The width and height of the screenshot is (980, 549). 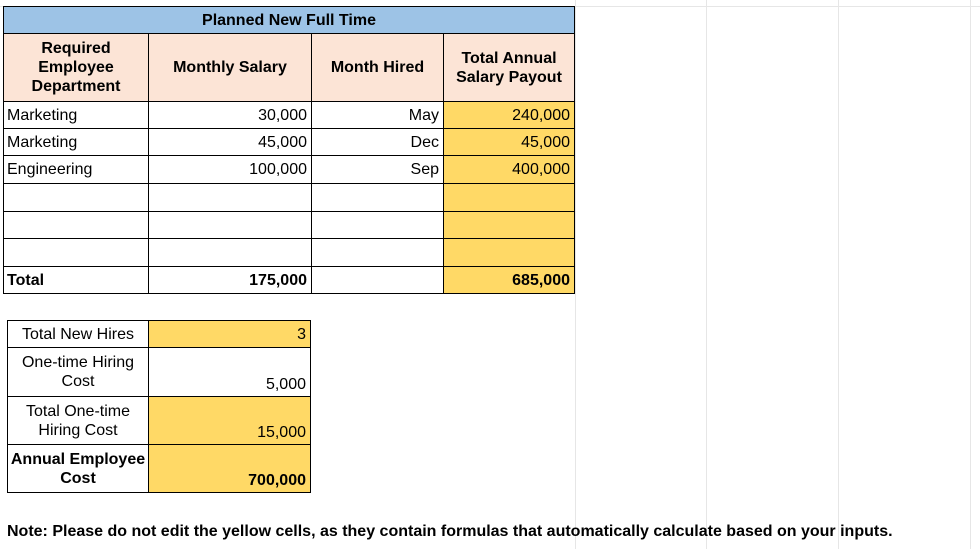 What do you see at coordinates (230, 169) in the screenshot?
I see `cell-monthly-salary: 100,000` at bounding box center [230, 169].